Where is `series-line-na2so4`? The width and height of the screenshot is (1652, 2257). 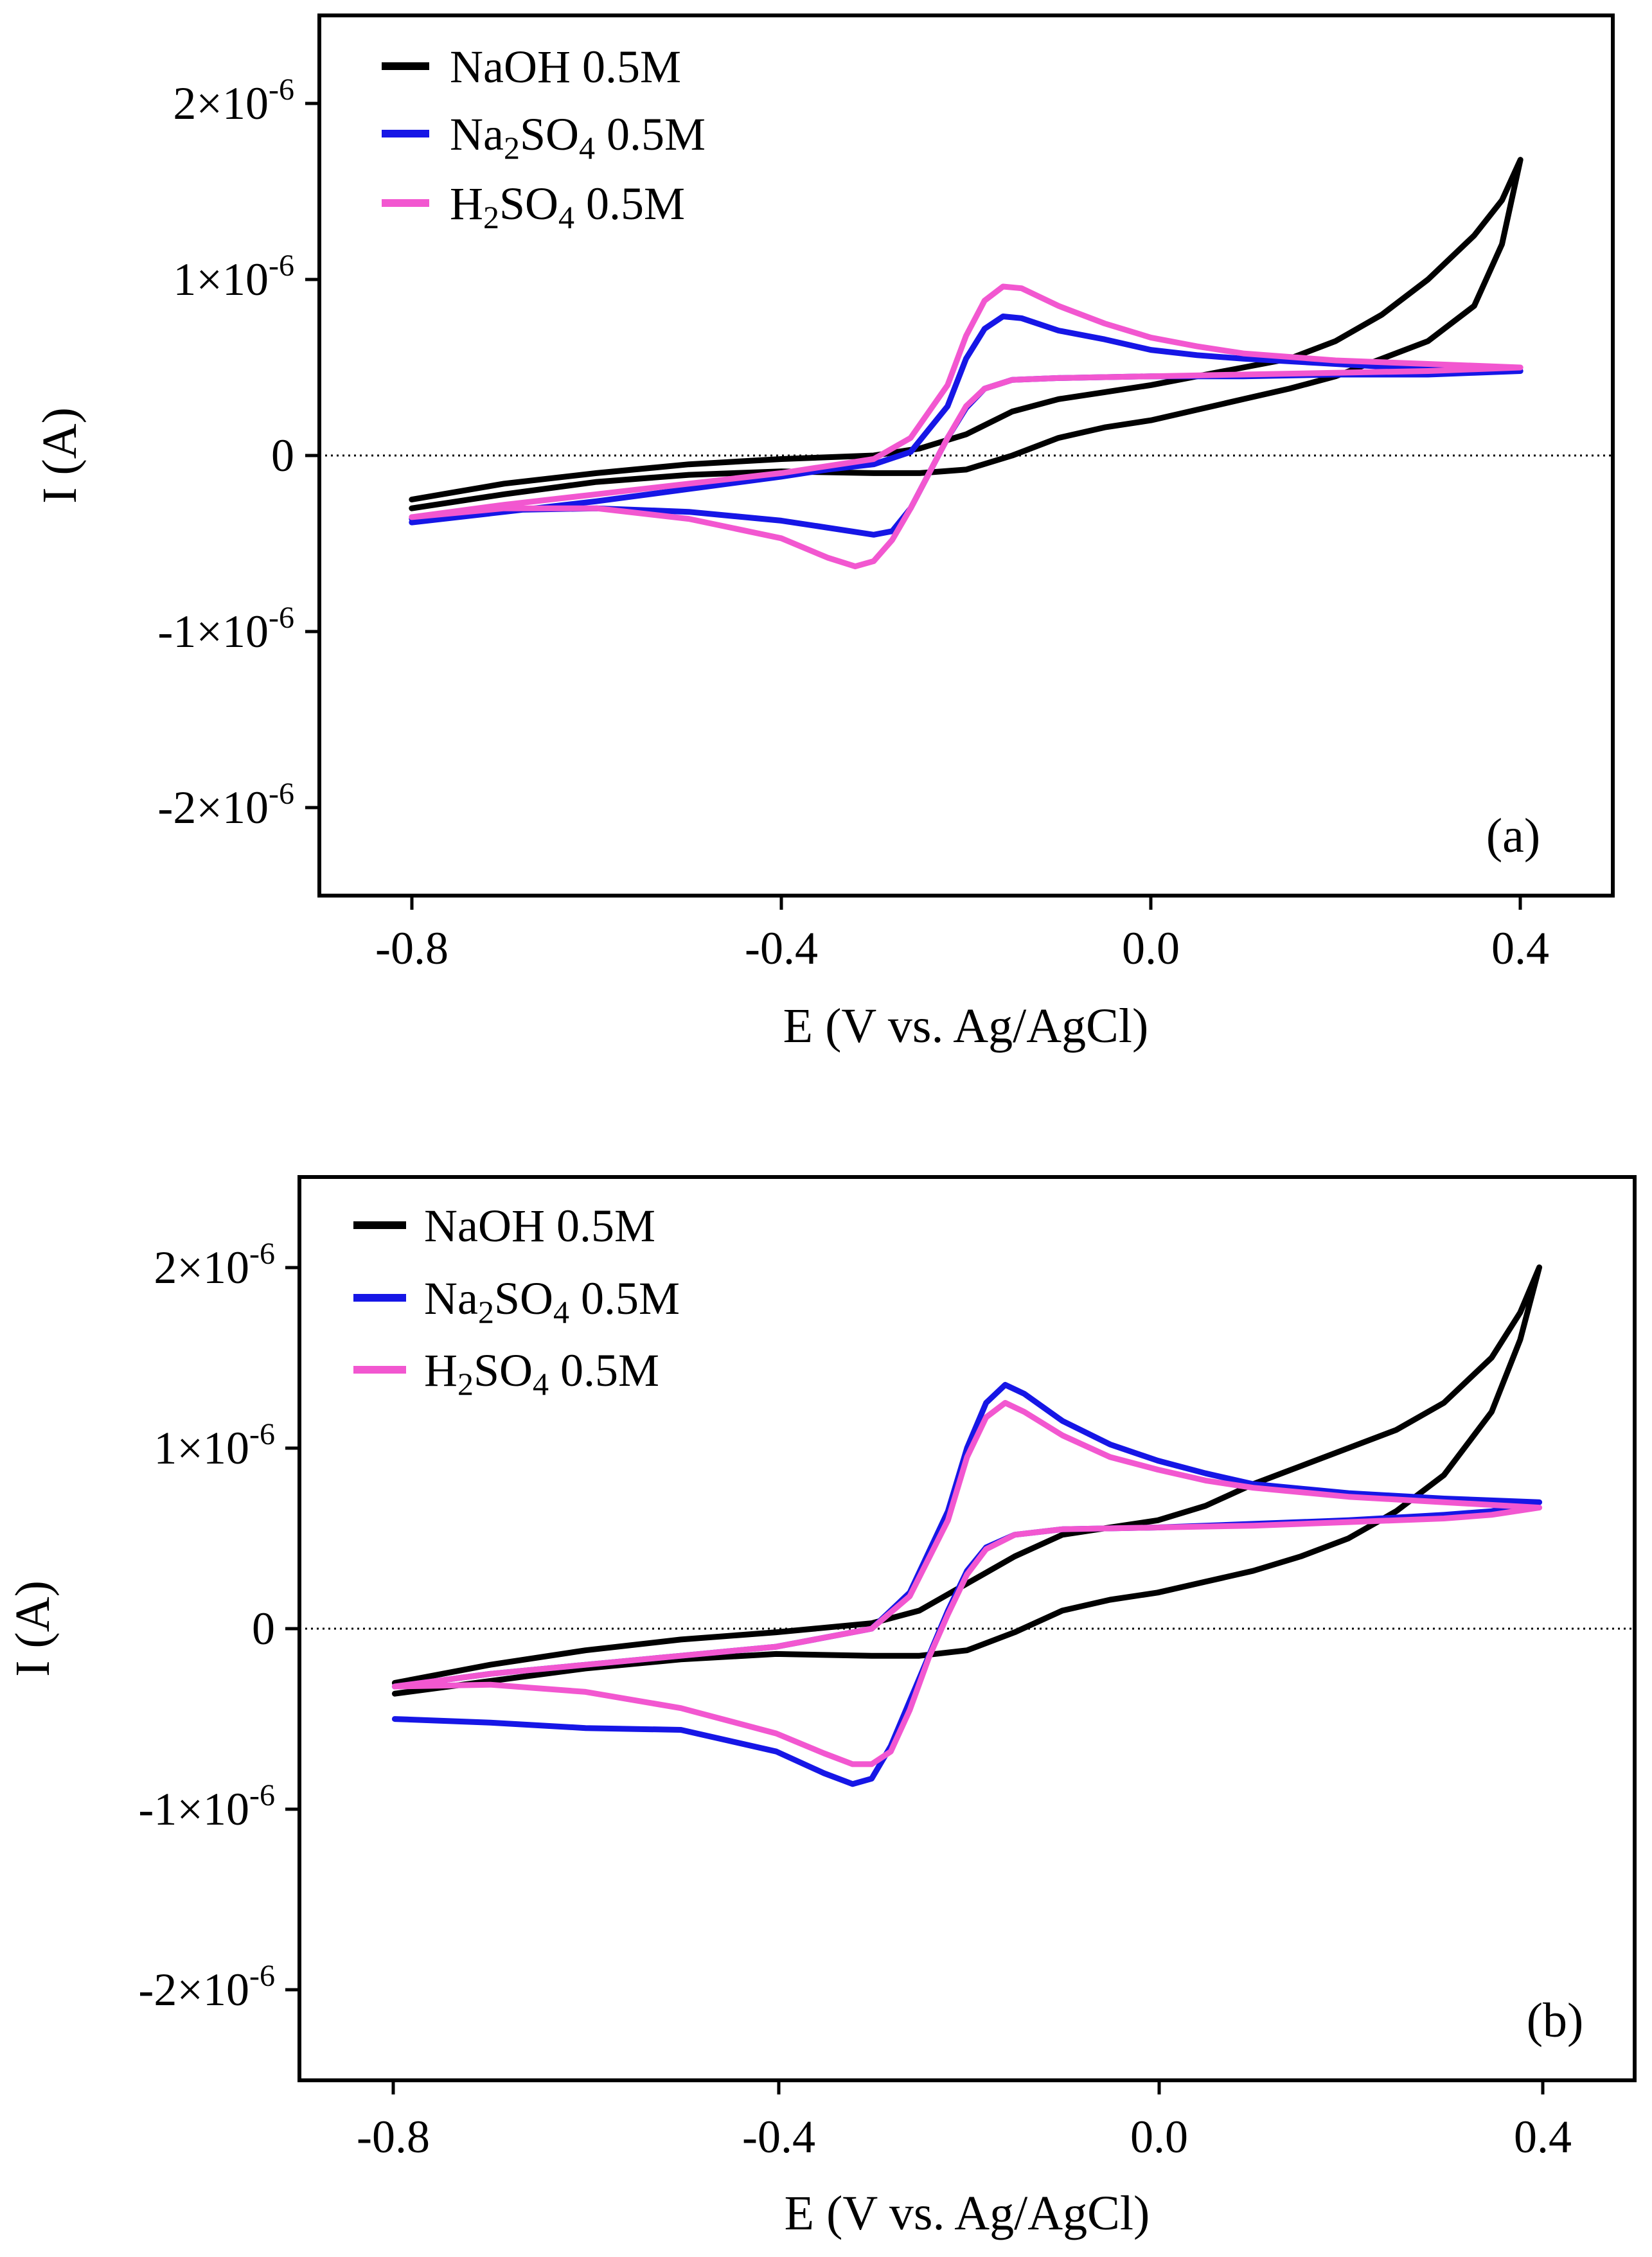 series-line-na2so4 is located at coordinates (966, 426).